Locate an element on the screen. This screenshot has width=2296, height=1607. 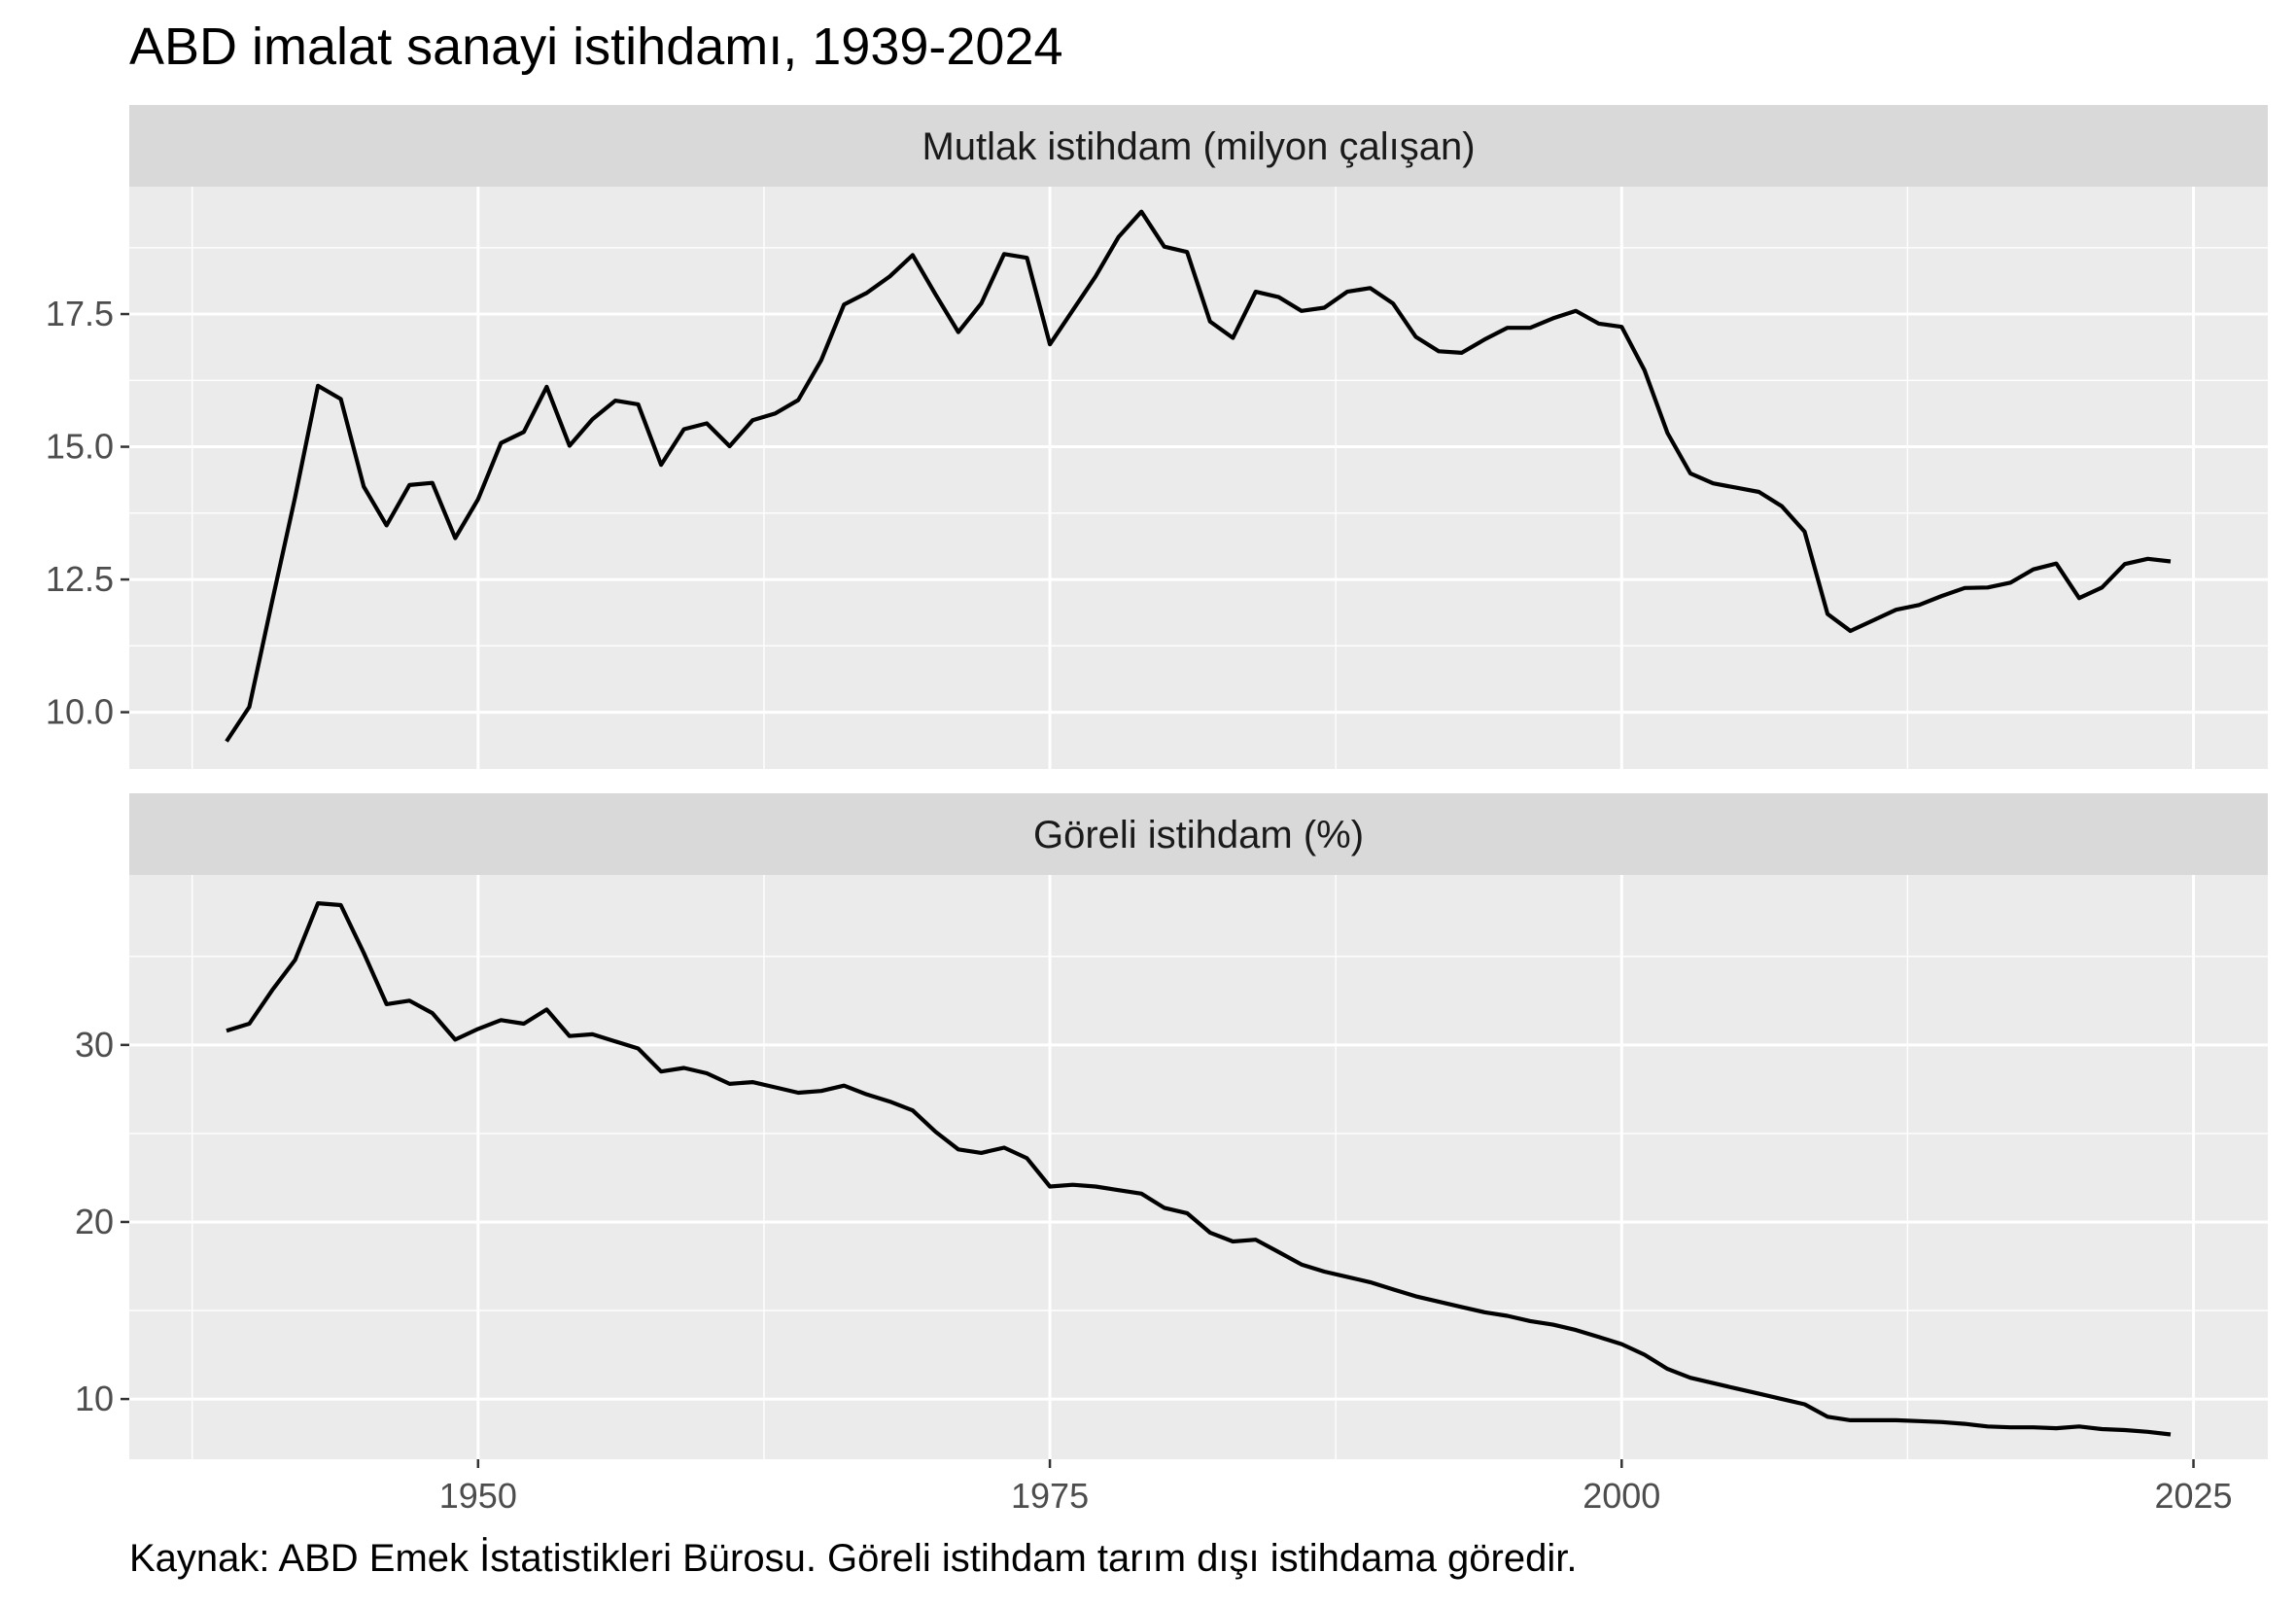
y-tick-label: 12.5 is located at coordinates (80, 579).